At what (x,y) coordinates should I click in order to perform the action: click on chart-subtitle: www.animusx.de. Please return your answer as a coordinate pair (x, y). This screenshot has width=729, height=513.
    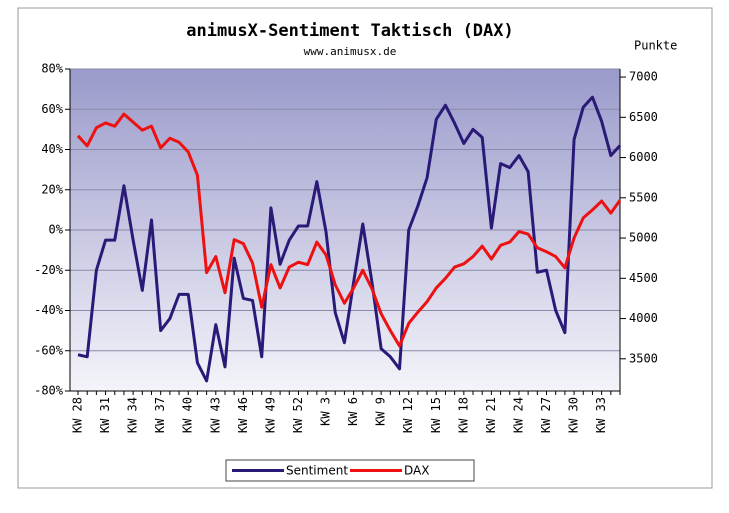
    Looking at the image, I should click on (350, 51).